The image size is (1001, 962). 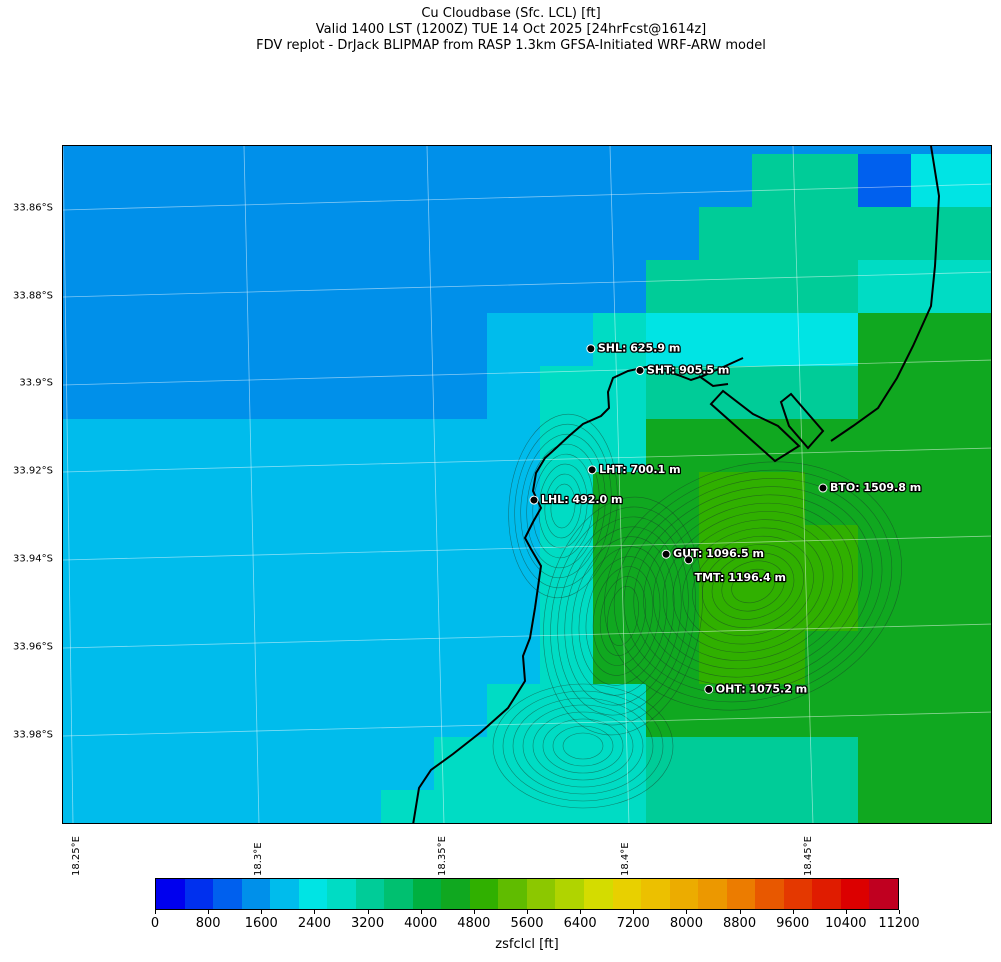 I want to click on lon-tick-label: 18.25°E, so click(x=76, y=856).